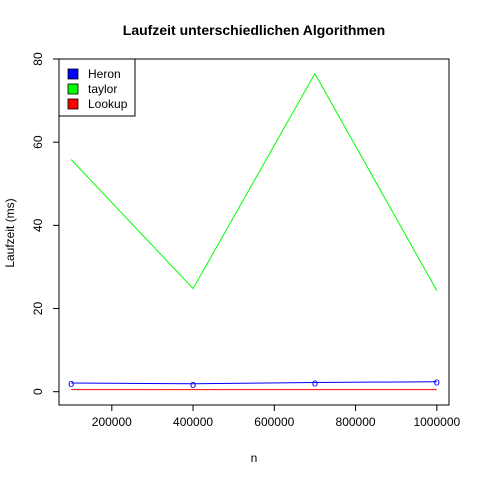 The height and width of the screenshot is (480, 480). I want to click on legend-label: taylor, so click(102, 89).